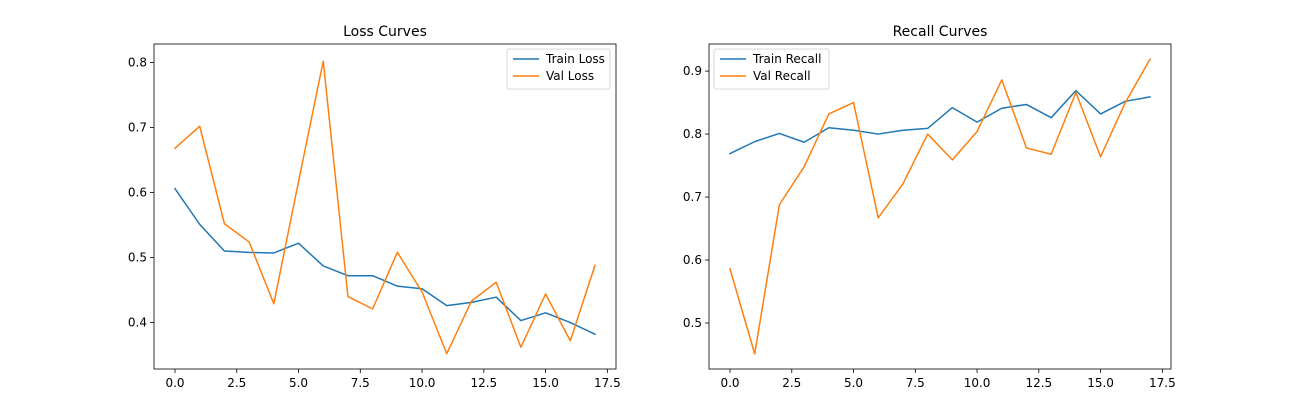 The width and height of the screenshot is (1294, 410). What do you see at coordinates (940, 32) in the screenshot?
I see `chart-title: Recall Curves` at bounding box center [940, 32].